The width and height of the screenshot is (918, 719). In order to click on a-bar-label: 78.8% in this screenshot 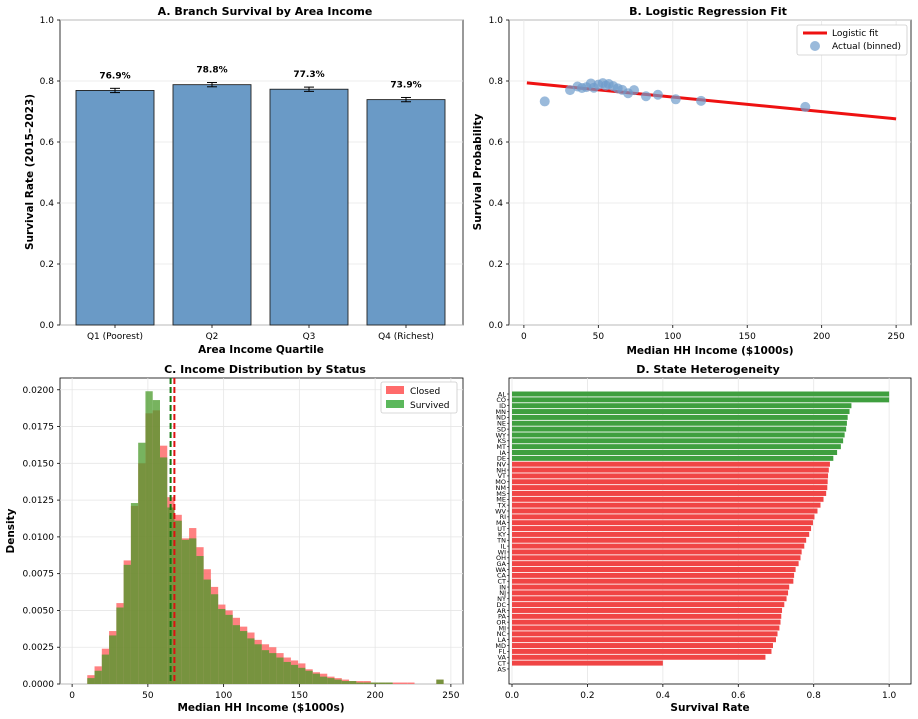, I will do `click(211, 71)`.